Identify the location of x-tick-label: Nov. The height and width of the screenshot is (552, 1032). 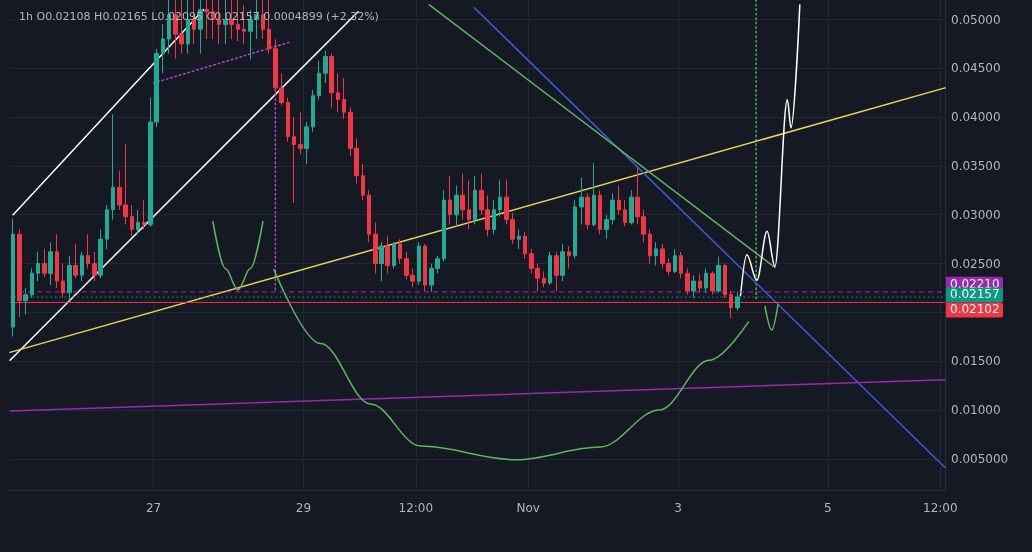
(528, 508).